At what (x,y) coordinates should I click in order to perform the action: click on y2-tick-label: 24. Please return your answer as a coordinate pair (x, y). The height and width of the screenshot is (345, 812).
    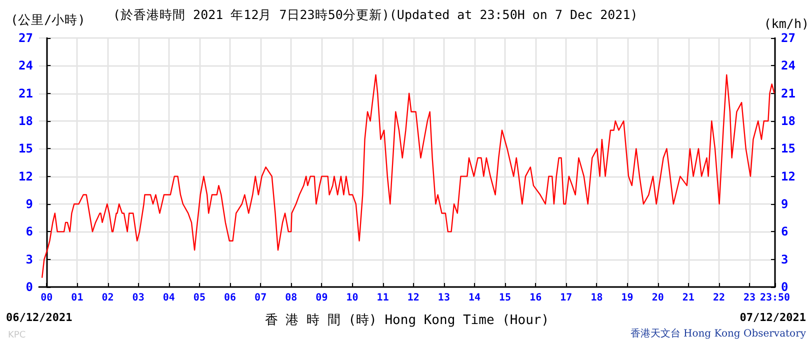
    Looking at the image, I should click on (788, 65).